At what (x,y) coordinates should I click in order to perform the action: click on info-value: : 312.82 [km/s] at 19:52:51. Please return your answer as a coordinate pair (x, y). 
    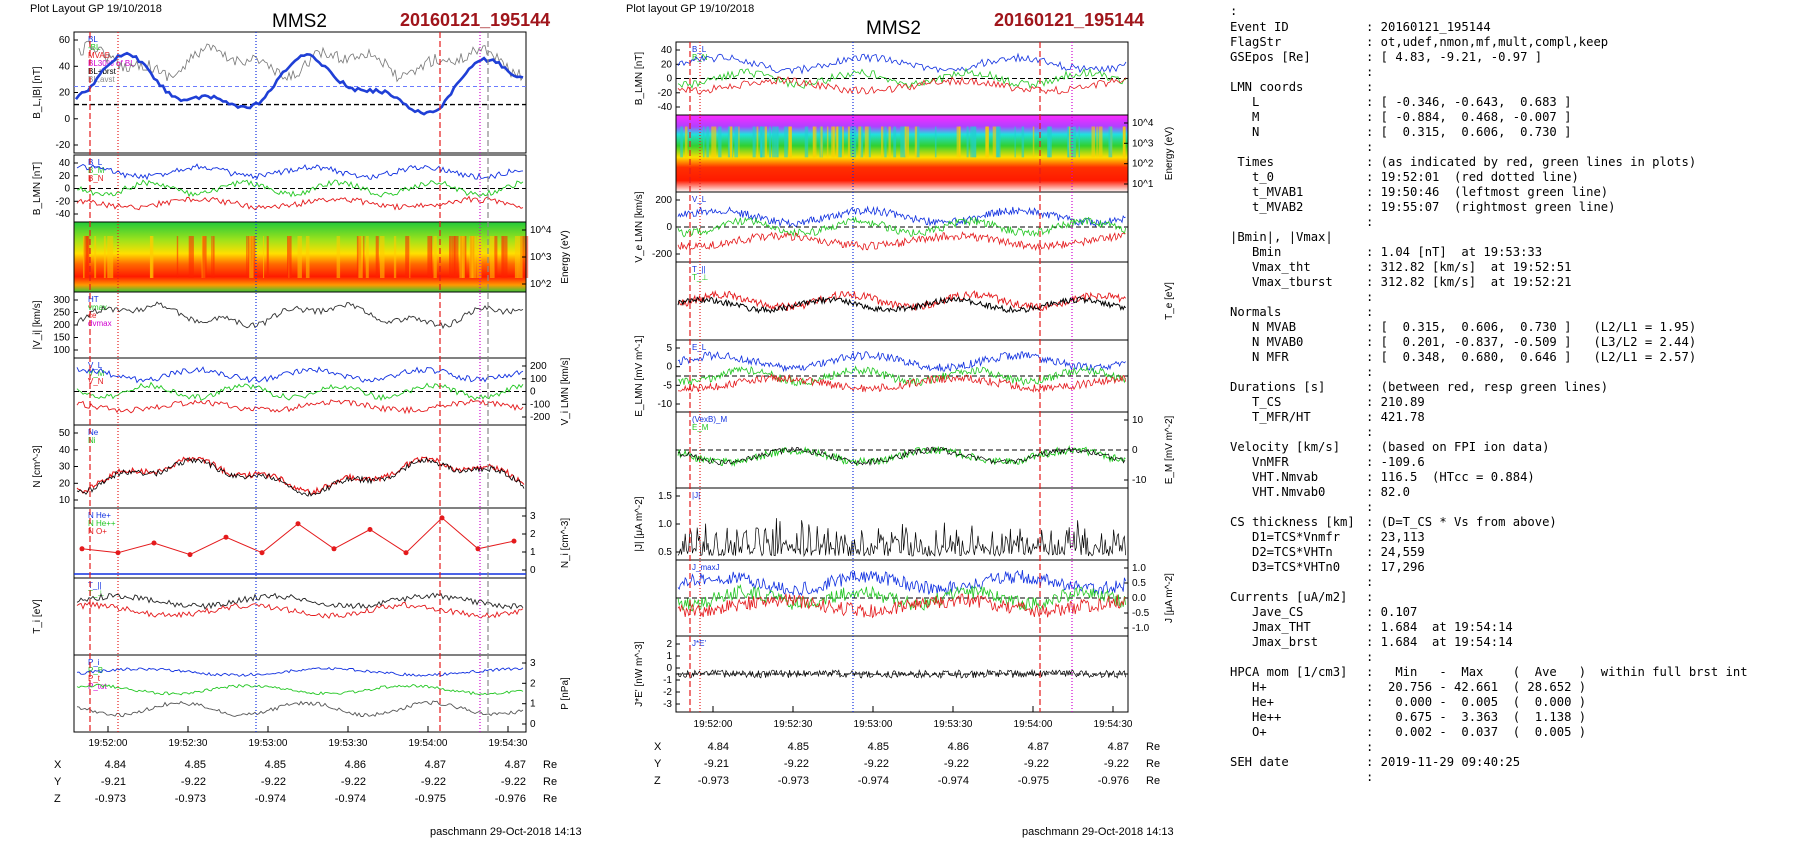
    Looking at the image, I should click on (1469, 267).